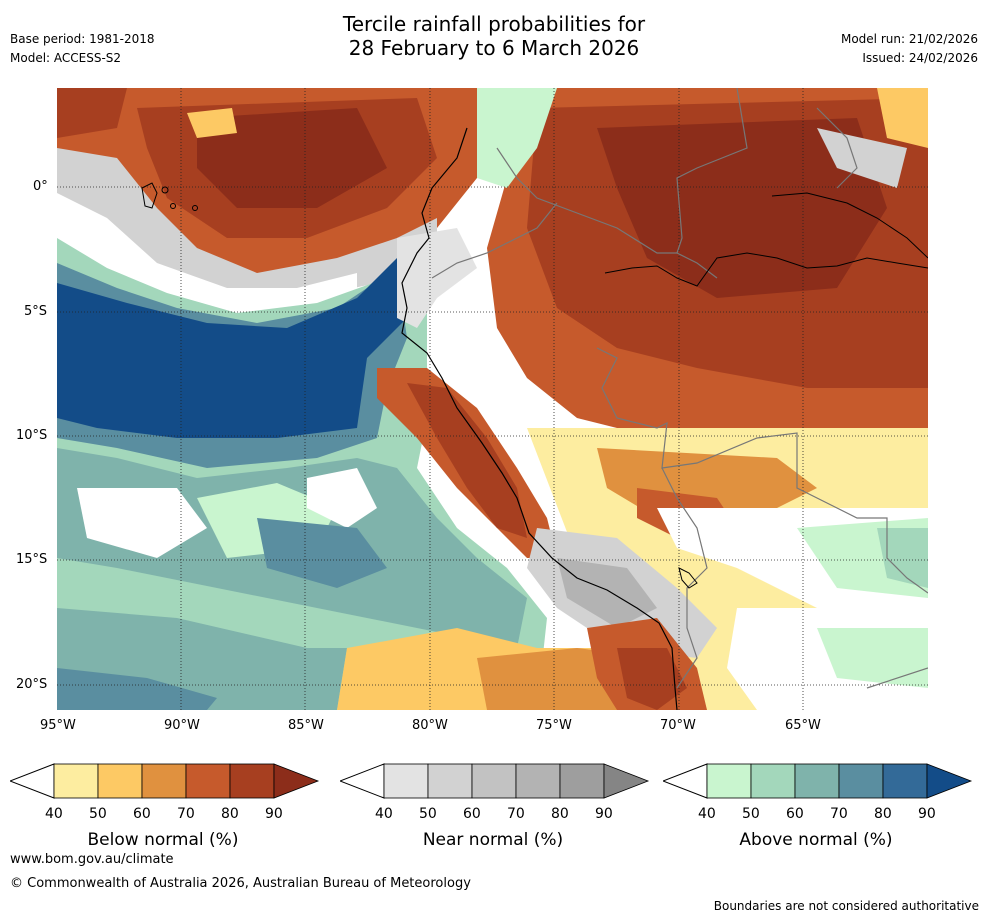  I want to click on colorbar-below-normal-title: Below normal (%), so click(163, 840).